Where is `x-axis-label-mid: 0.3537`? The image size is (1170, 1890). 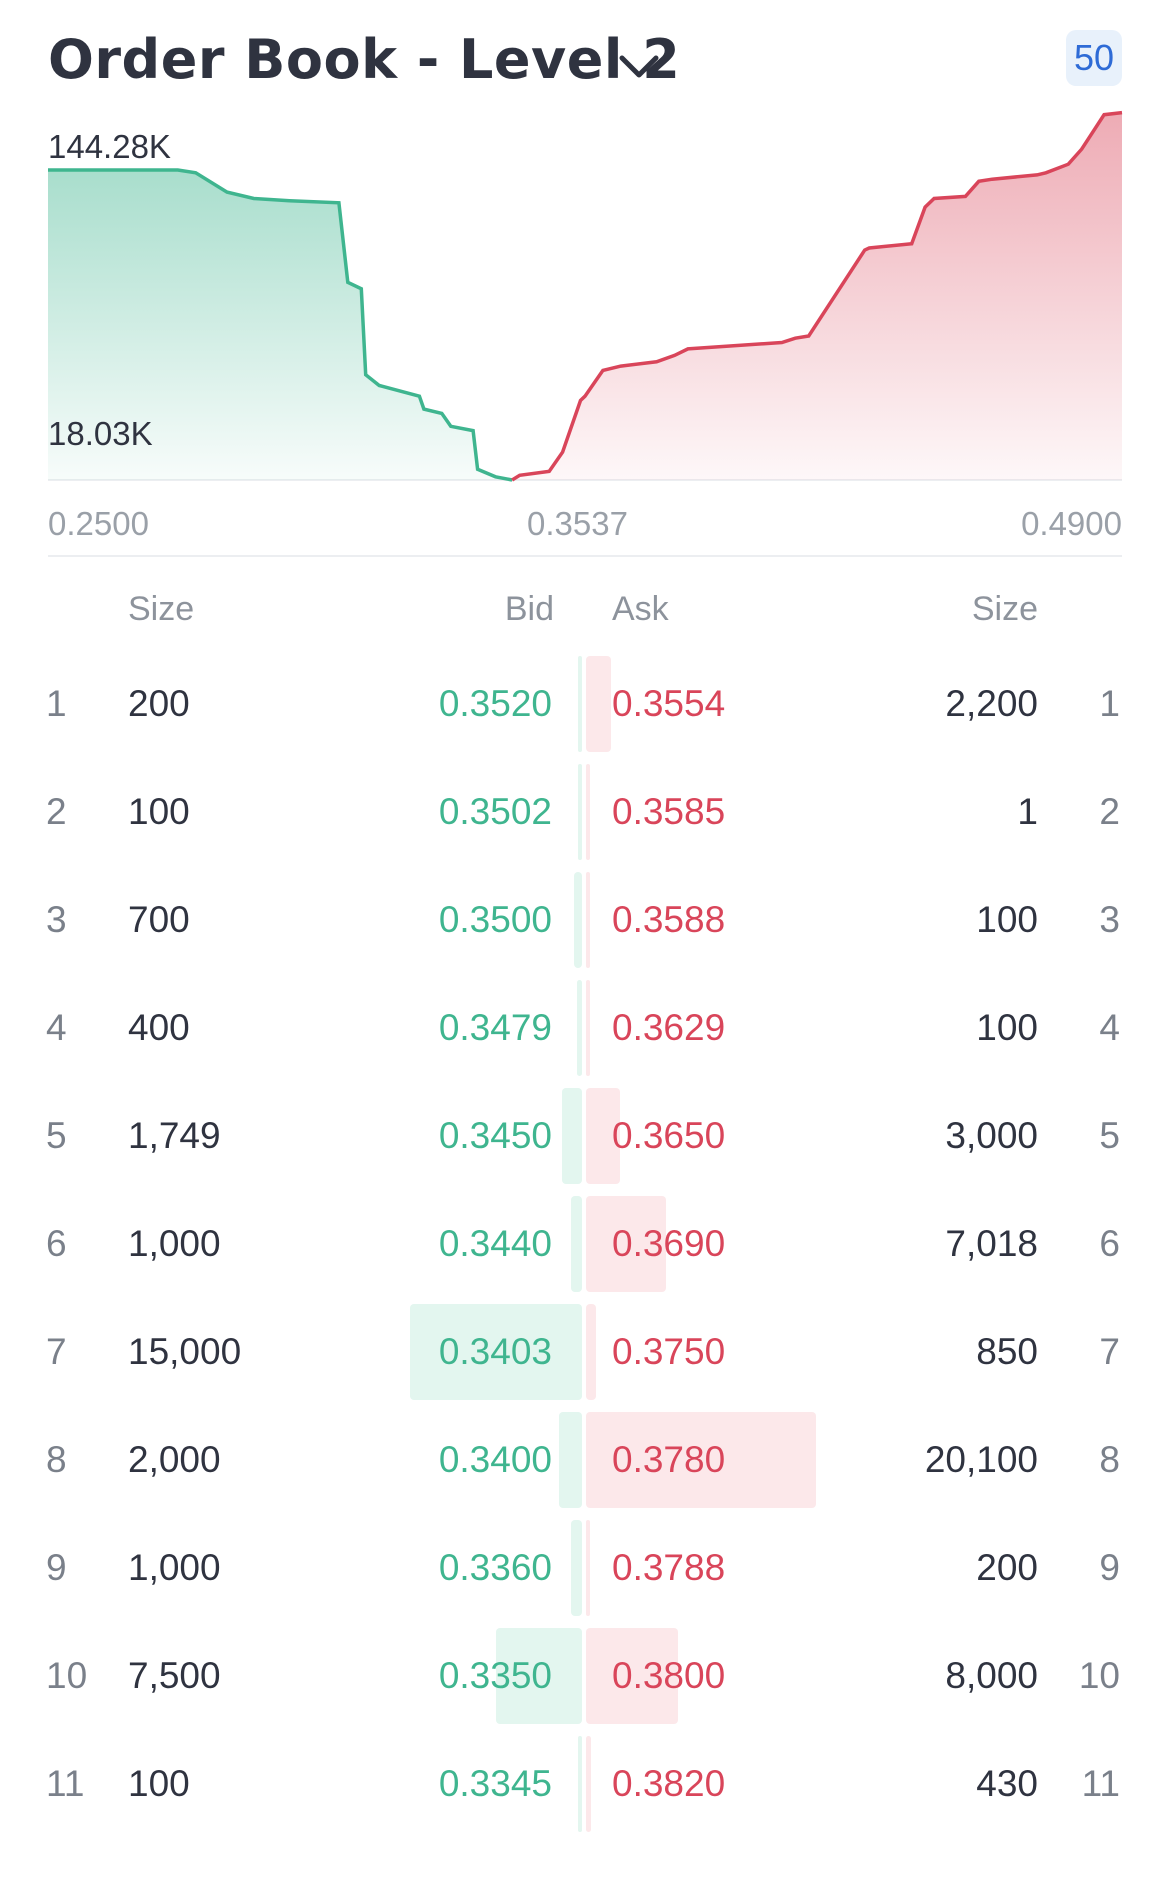
x-axis-label-mid: 0.3537 is located at coordinates (577, 523).